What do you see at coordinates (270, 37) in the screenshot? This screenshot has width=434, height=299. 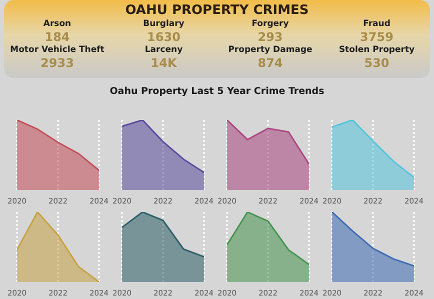 I see `text: 293` at bounding box center [270, 37].